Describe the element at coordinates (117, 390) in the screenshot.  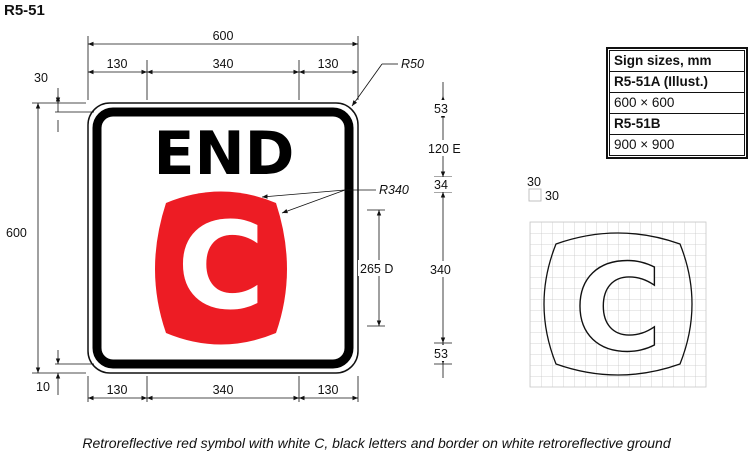
I see `dim-bottom-left: 130` at that location.